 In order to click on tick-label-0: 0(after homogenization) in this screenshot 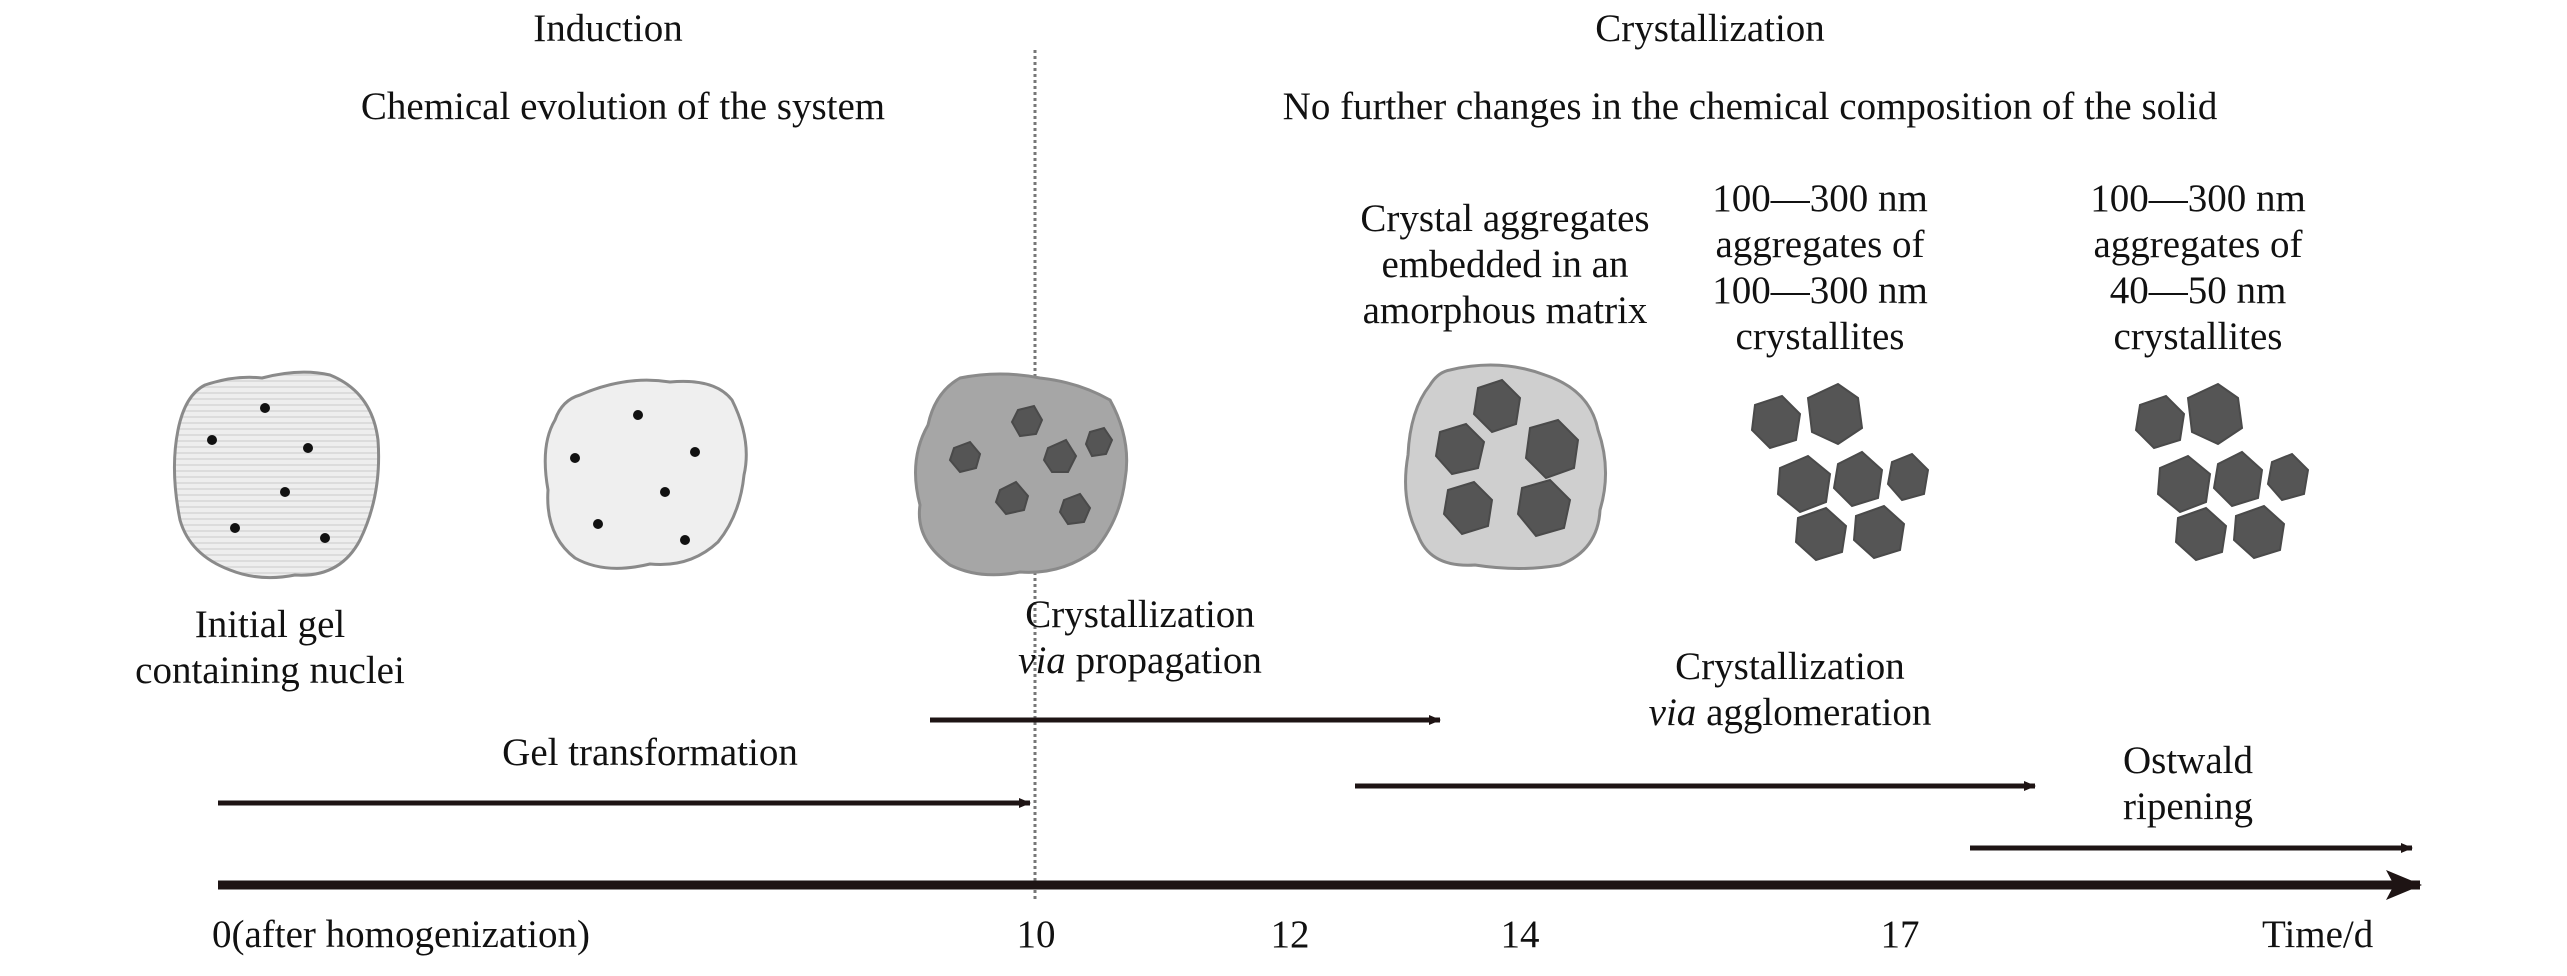, I will do `click(401, 934)`.